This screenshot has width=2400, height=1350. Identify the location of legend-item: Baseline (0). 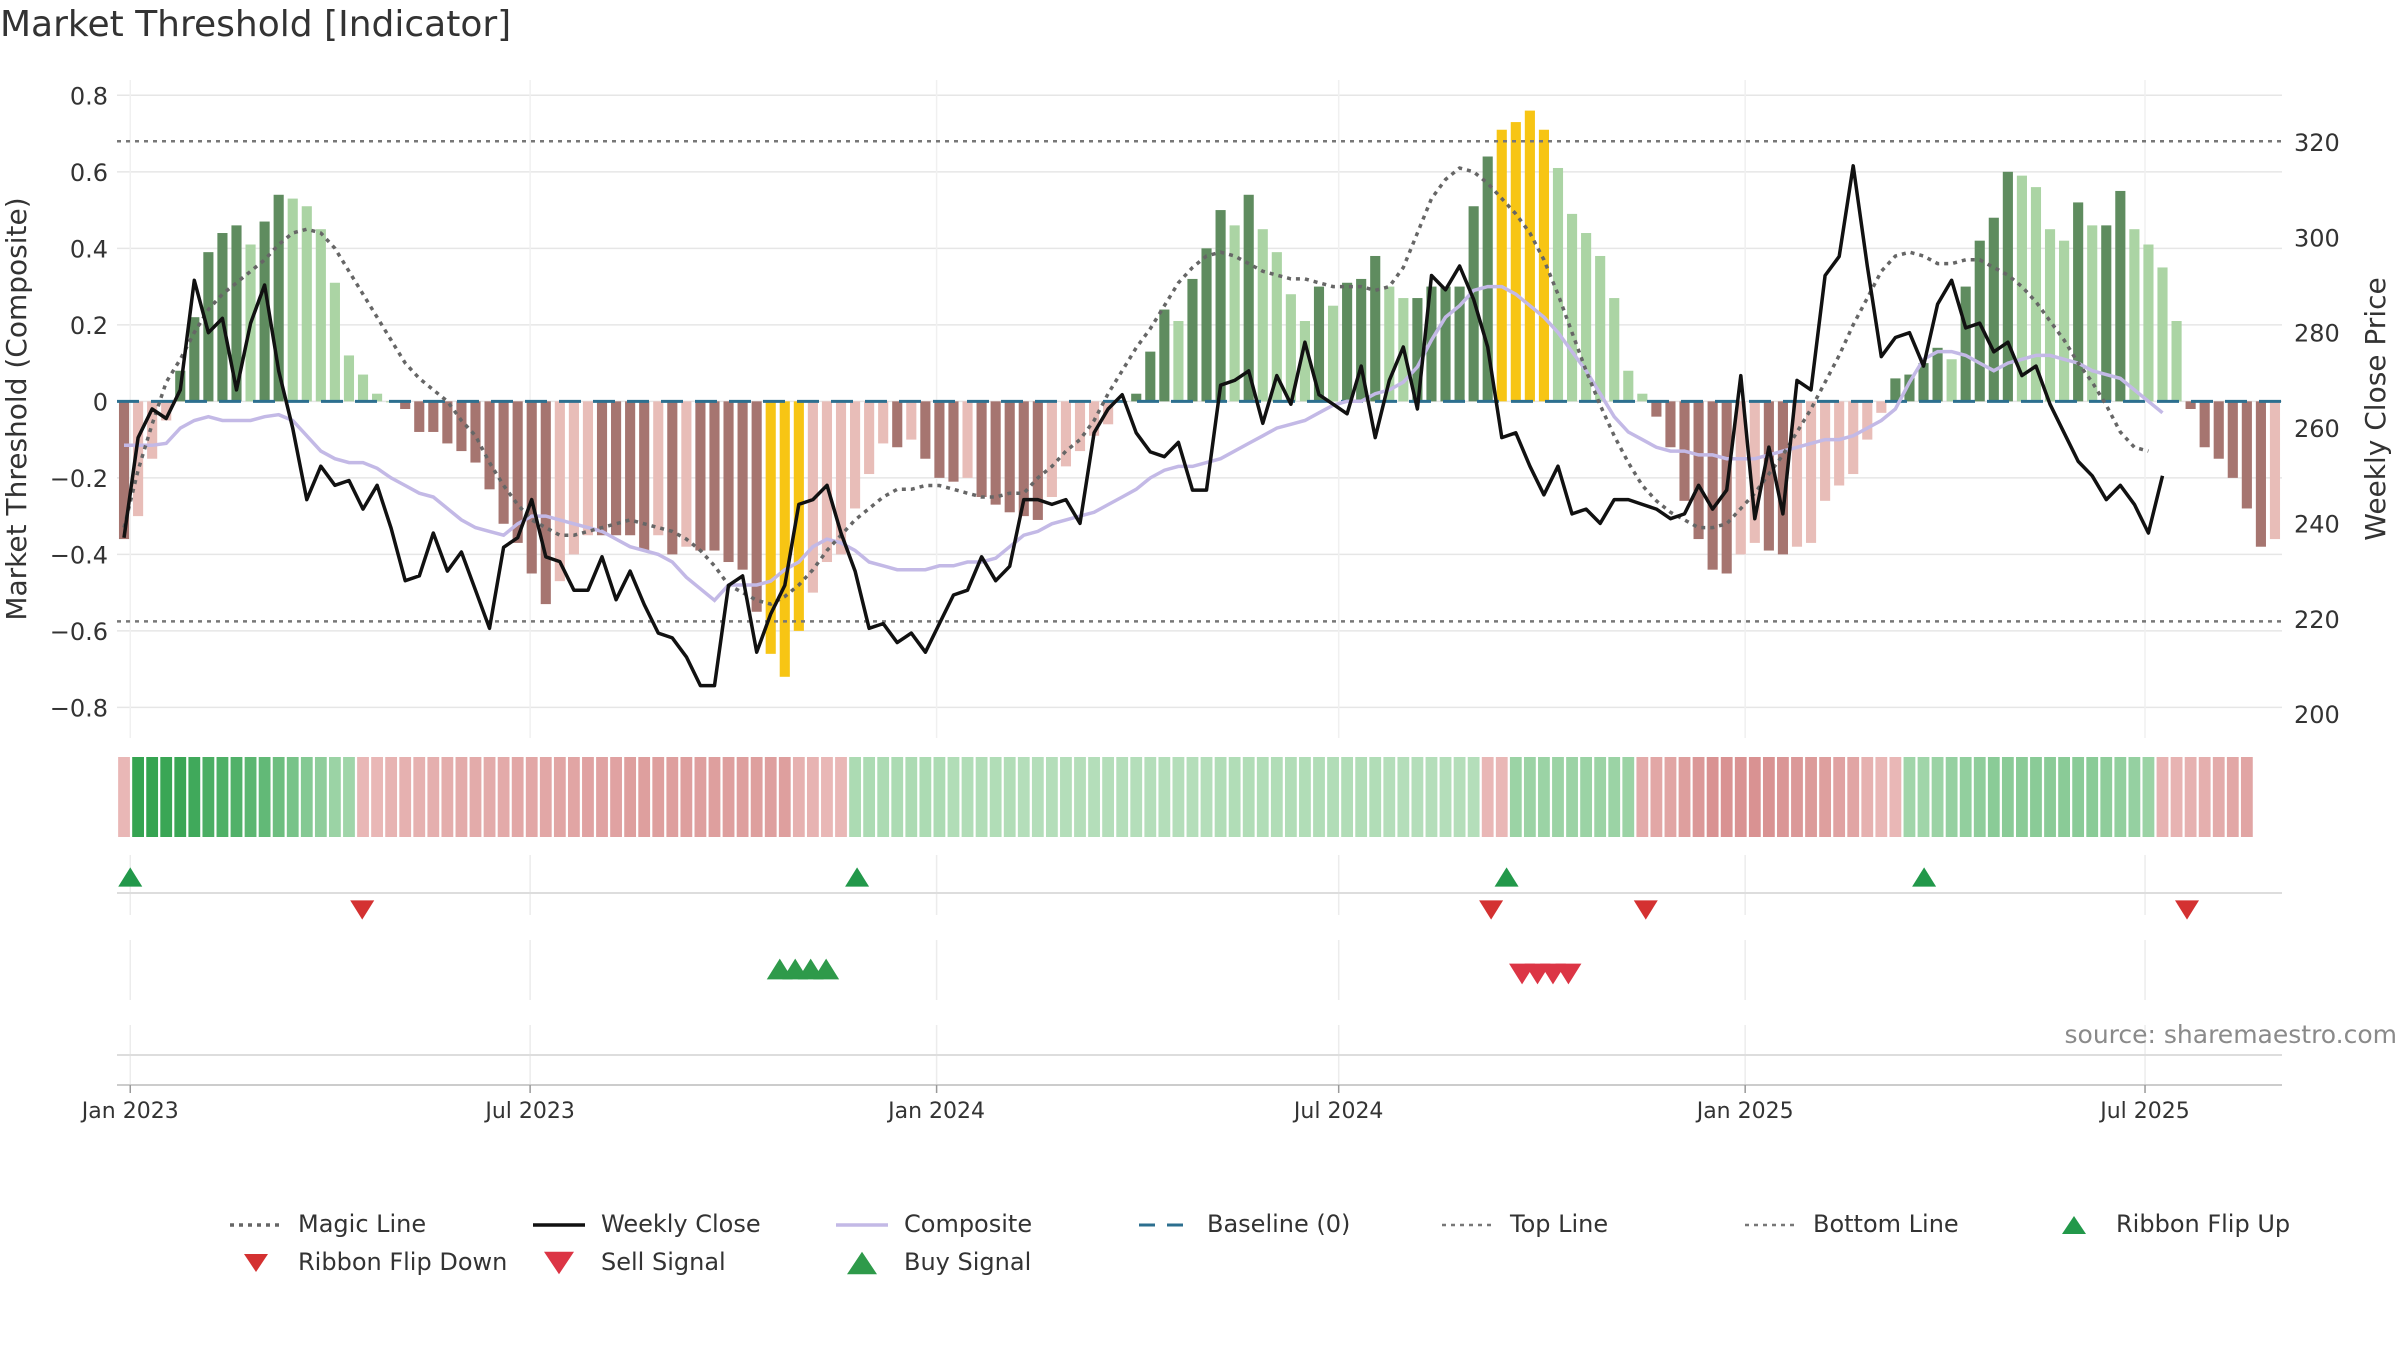
(1243, 1224).